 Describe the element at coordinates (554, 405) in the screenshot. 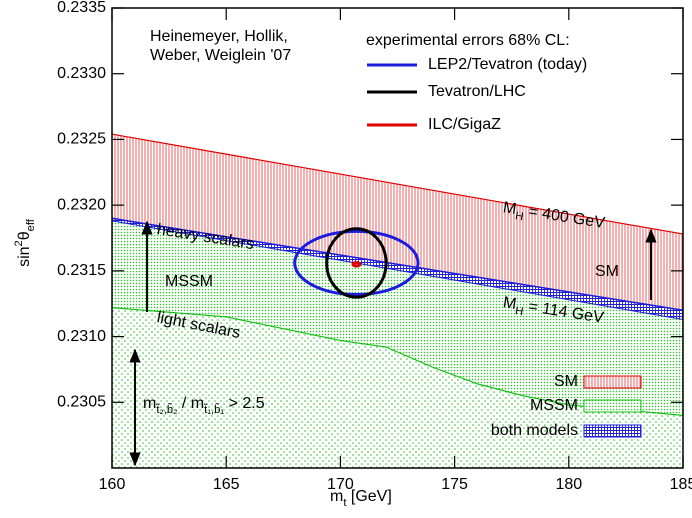

I see `legend-label: MSSM` at that location.